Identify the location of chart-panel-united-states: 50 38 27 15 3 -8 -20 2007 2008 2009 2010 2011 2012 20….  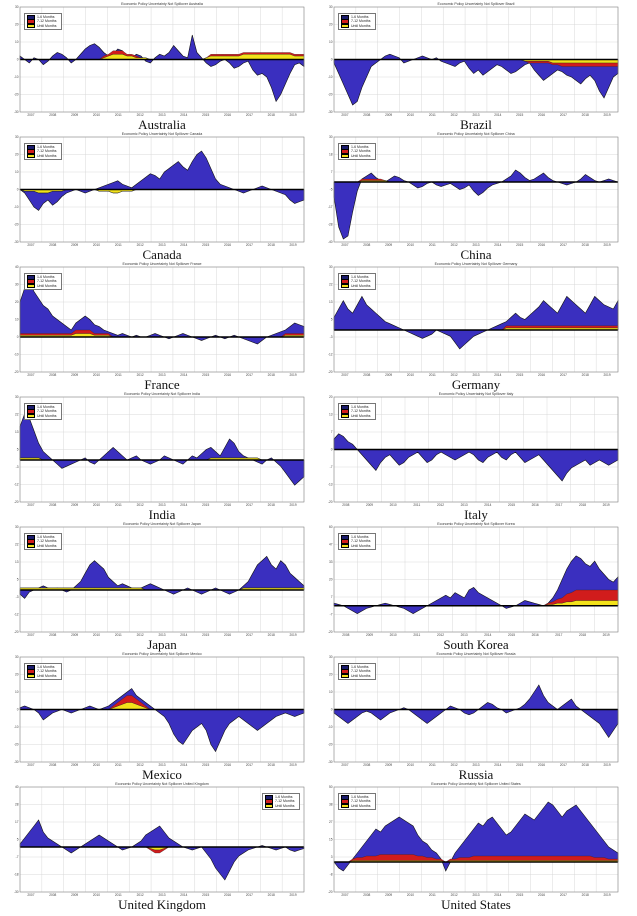
(476, 847).